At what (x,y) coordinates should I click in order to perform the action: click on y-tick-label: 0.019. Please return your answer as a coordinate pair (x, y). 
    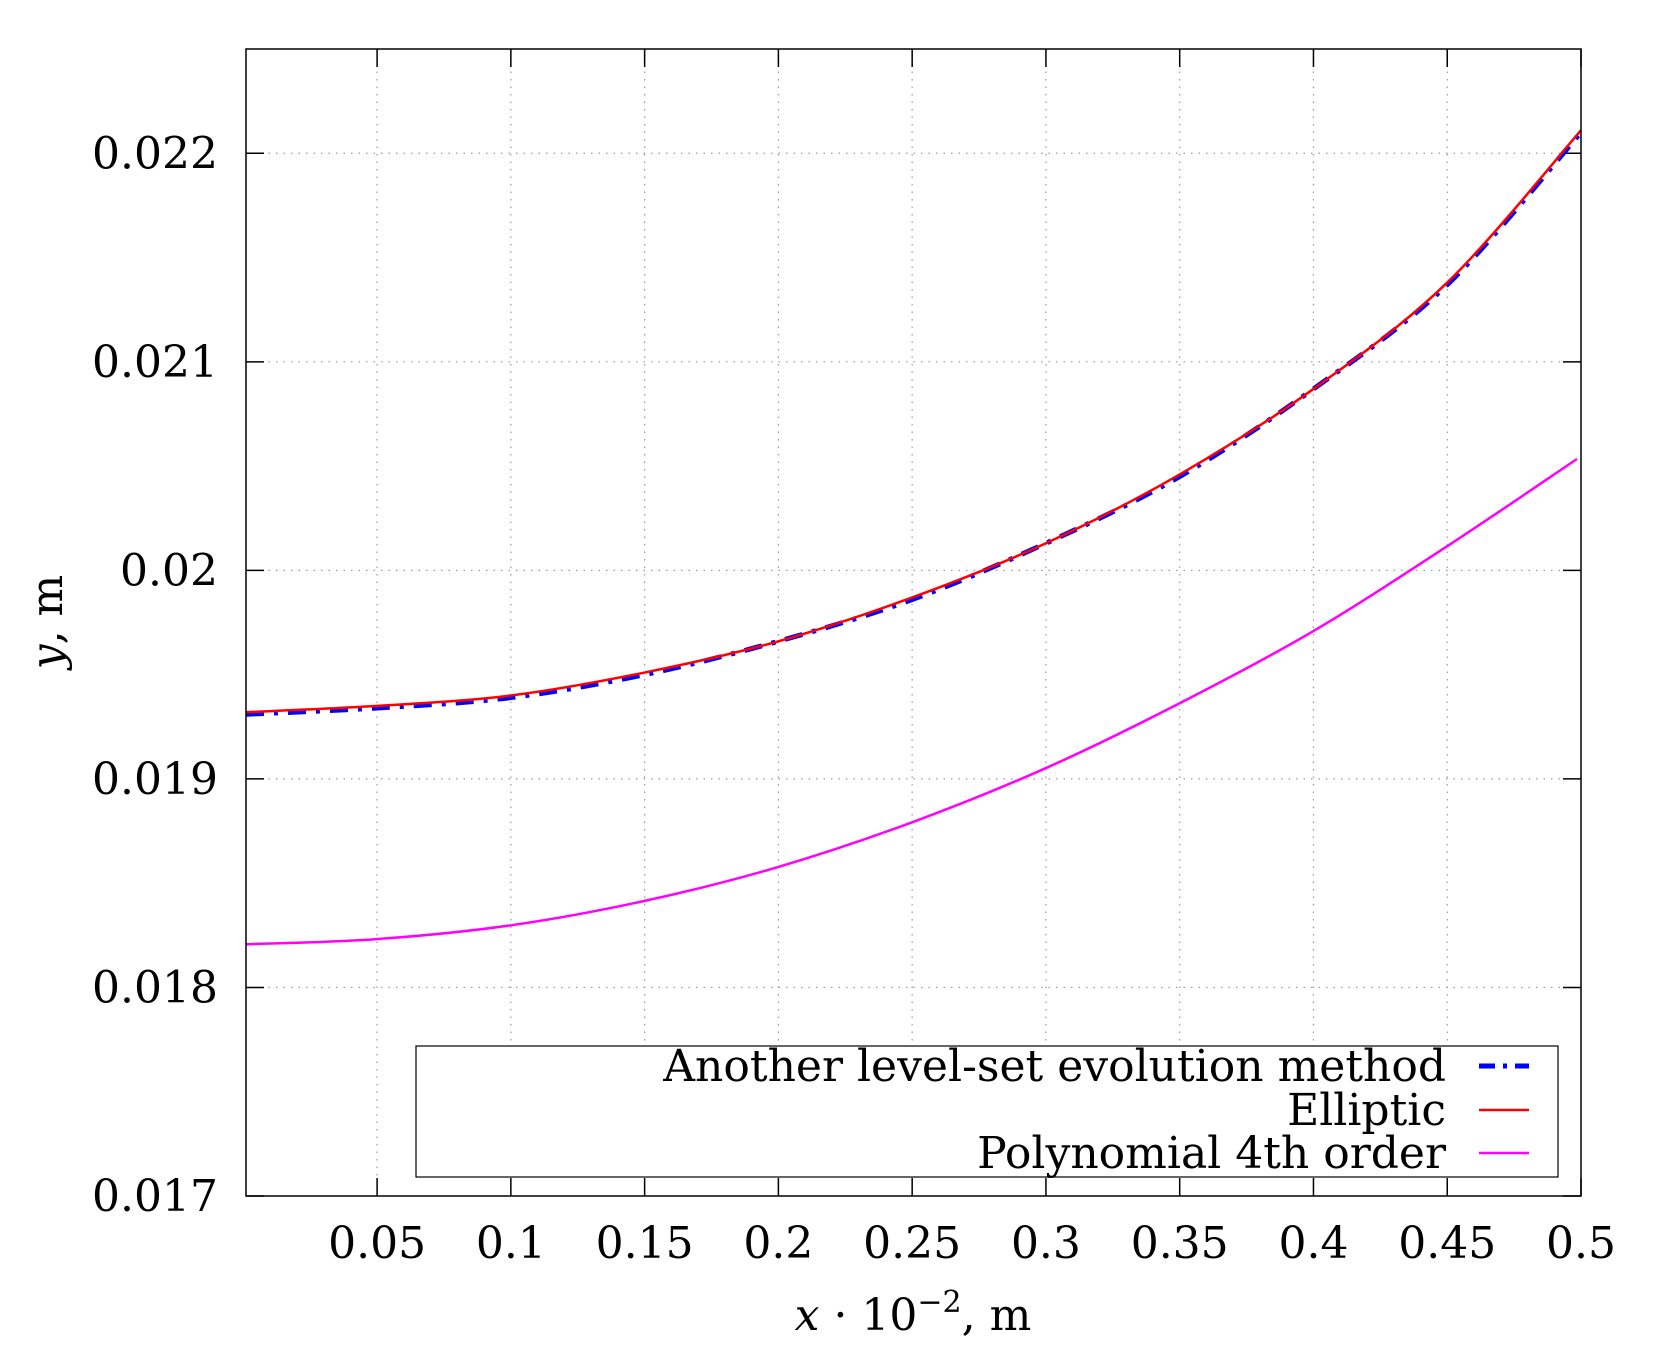
    Looking at the image, I should click on (155, 779).